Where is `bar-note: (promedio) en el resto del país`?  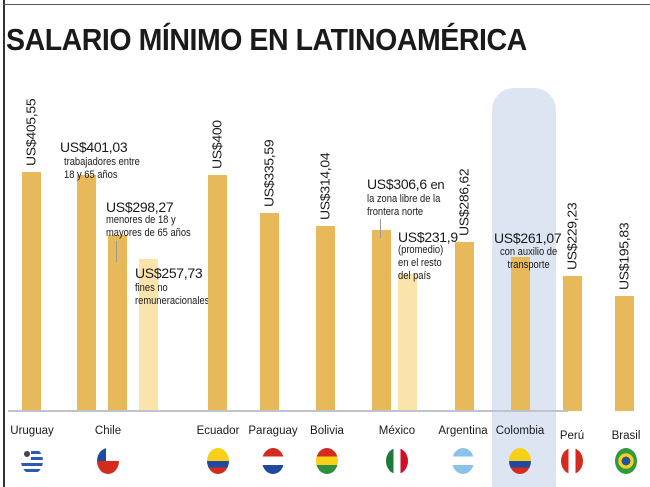
bar-note: (promedio) en el resto del país is located at coordinates (421, 263).